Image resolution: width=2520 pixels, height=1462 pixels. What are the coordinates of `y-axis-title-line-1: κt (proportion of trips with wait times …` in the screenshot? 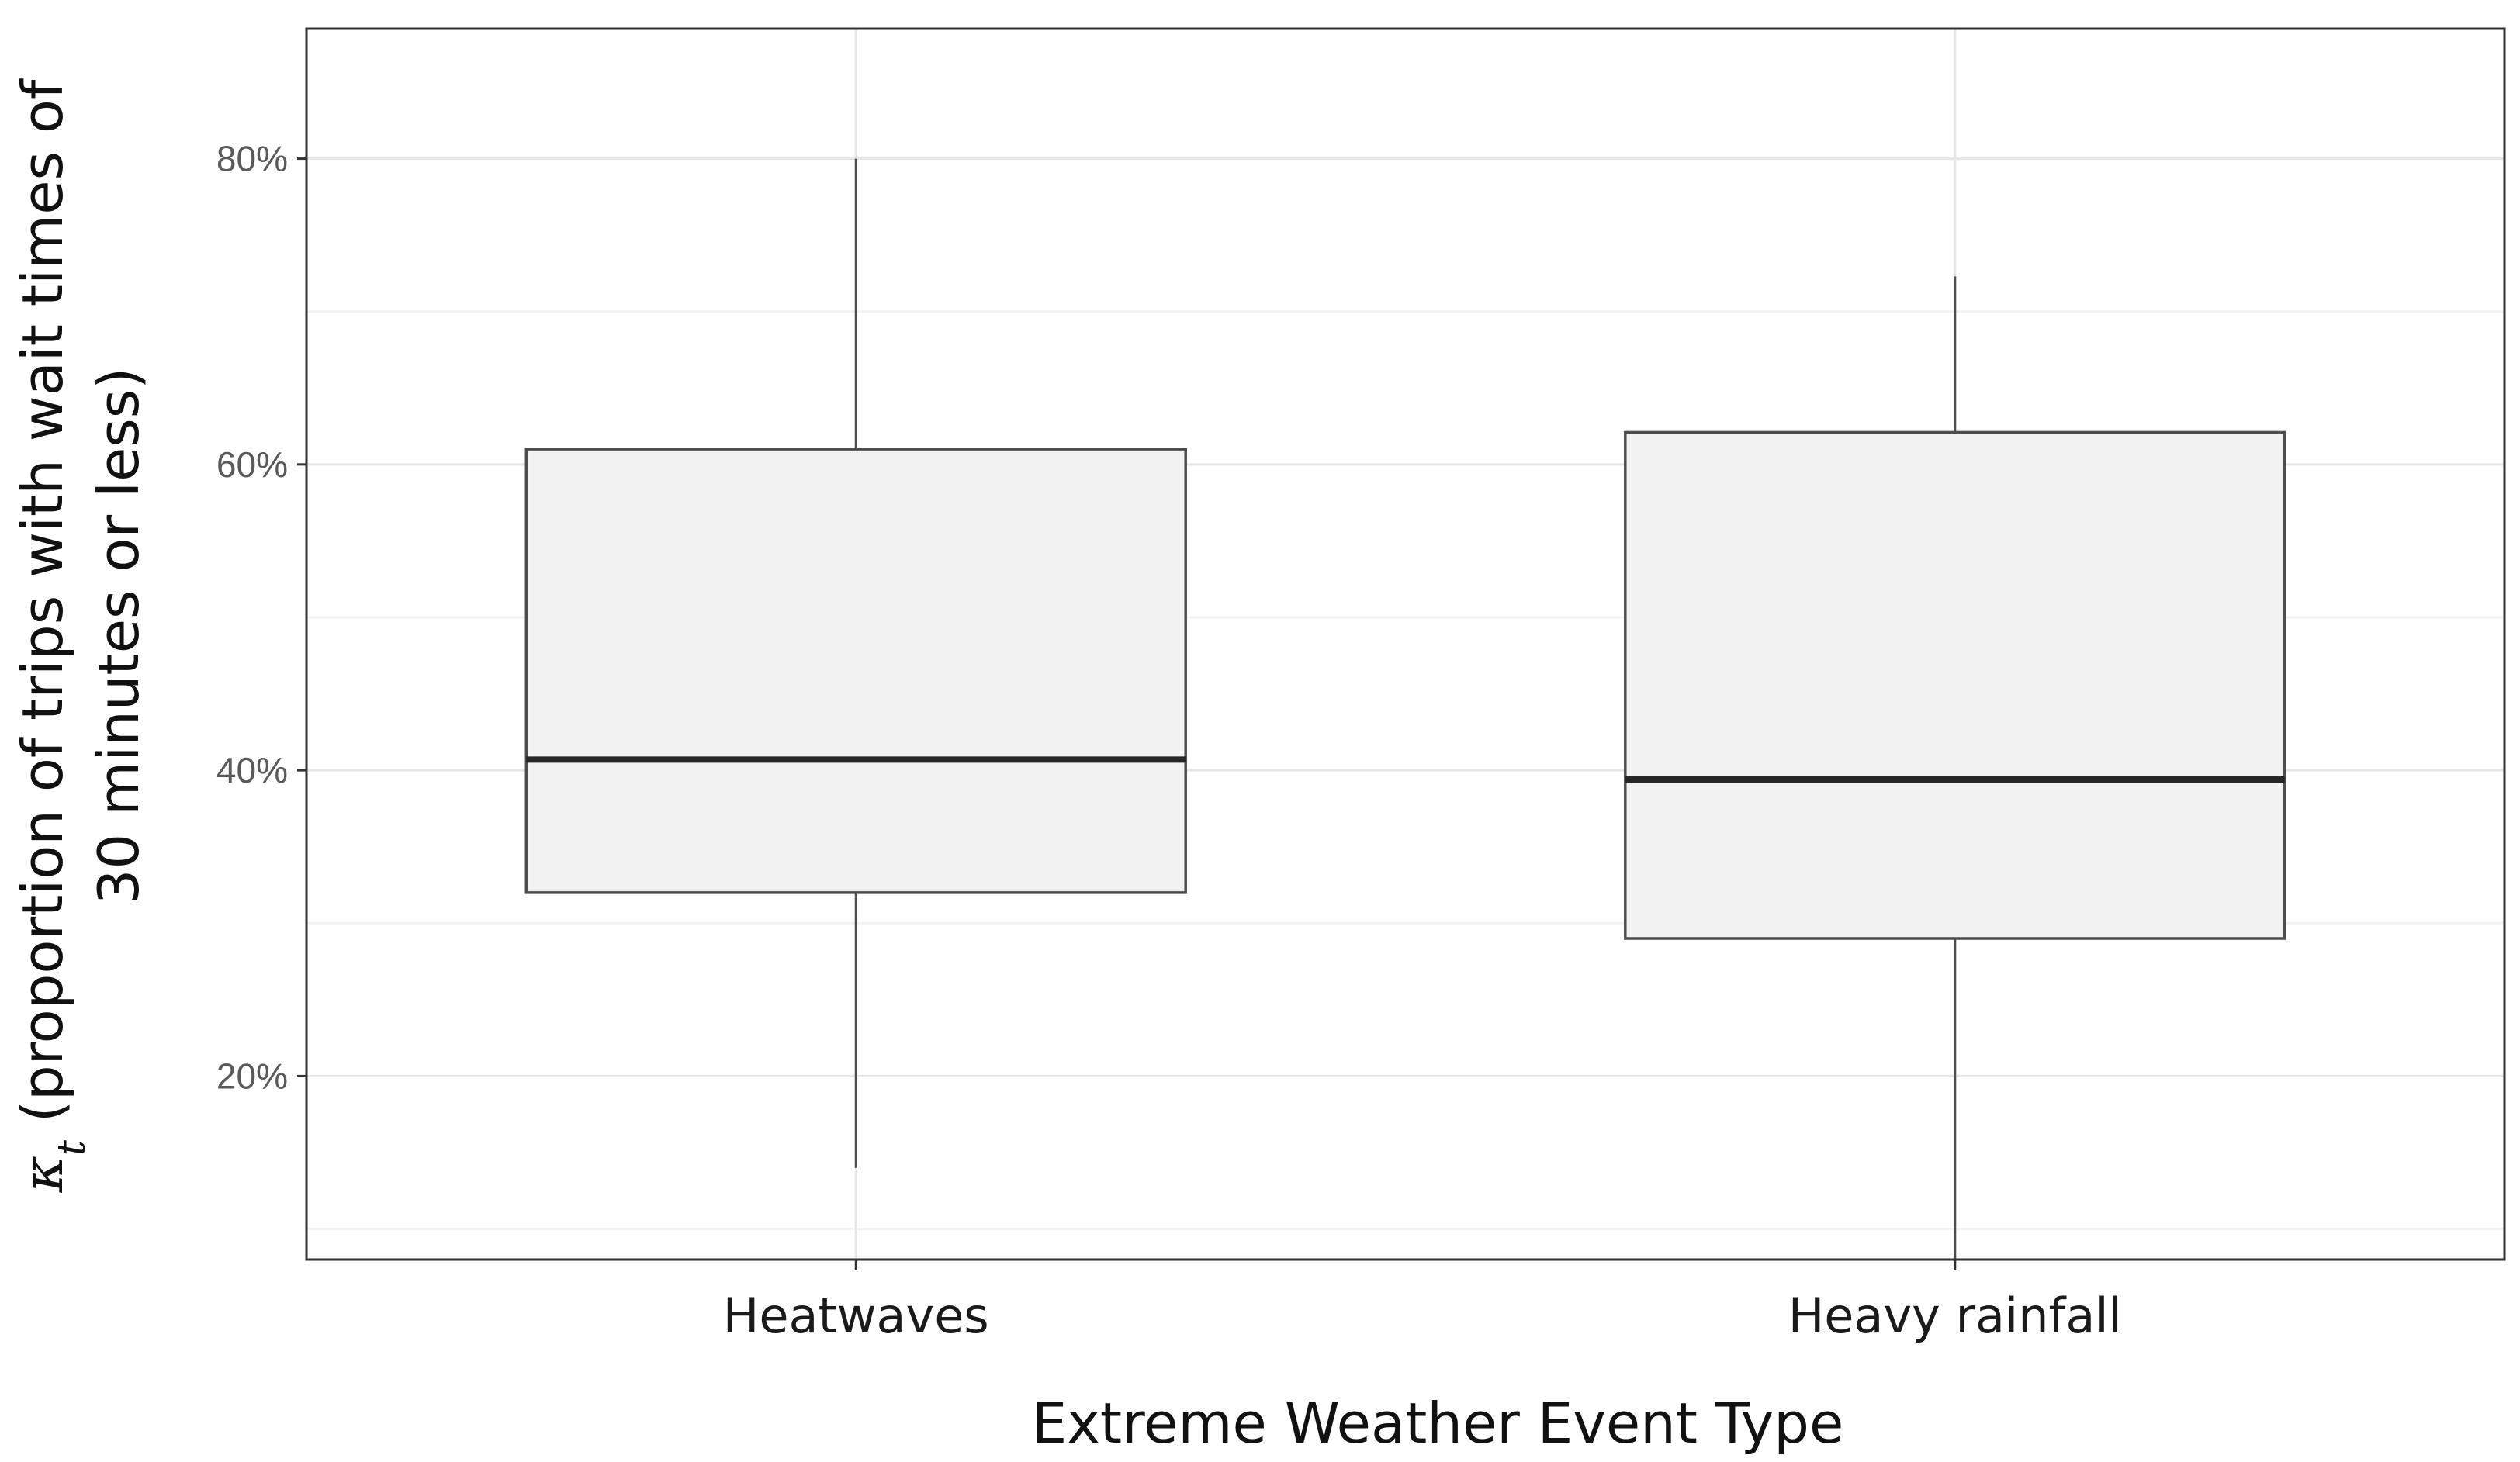 It's located at (52, 636).